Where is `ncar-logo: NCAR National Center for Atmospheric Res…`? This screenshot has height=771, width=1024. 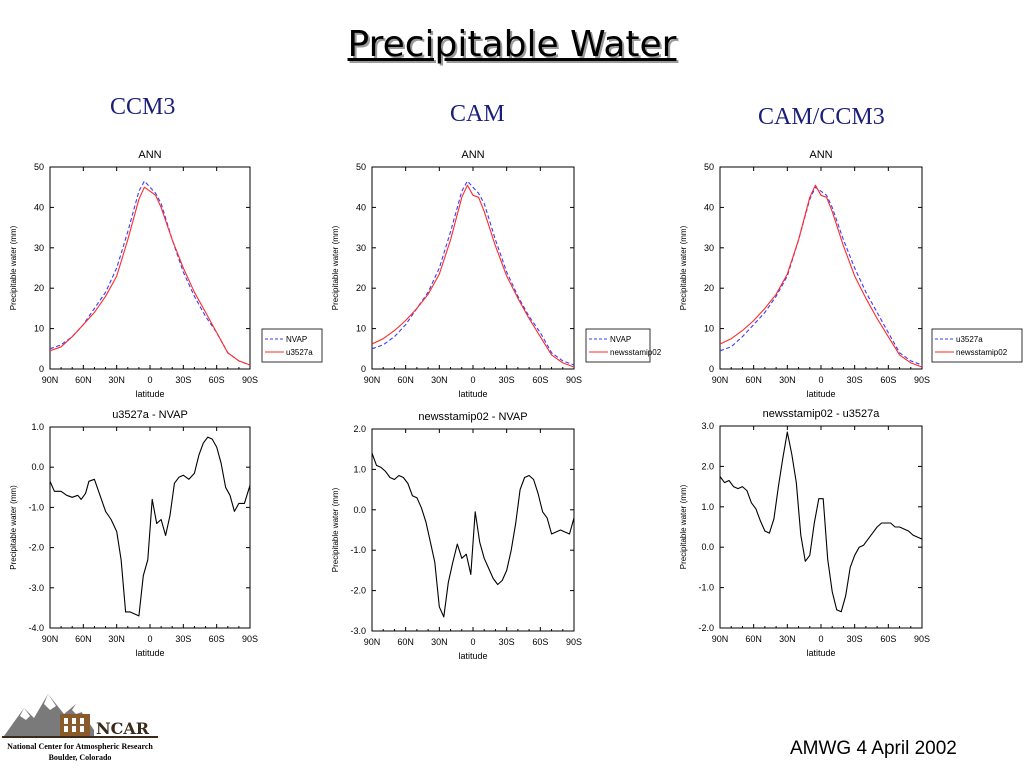 ncar-logo: NCAR National Center for Atmospheric Res… is located at coordinates (82, 728).